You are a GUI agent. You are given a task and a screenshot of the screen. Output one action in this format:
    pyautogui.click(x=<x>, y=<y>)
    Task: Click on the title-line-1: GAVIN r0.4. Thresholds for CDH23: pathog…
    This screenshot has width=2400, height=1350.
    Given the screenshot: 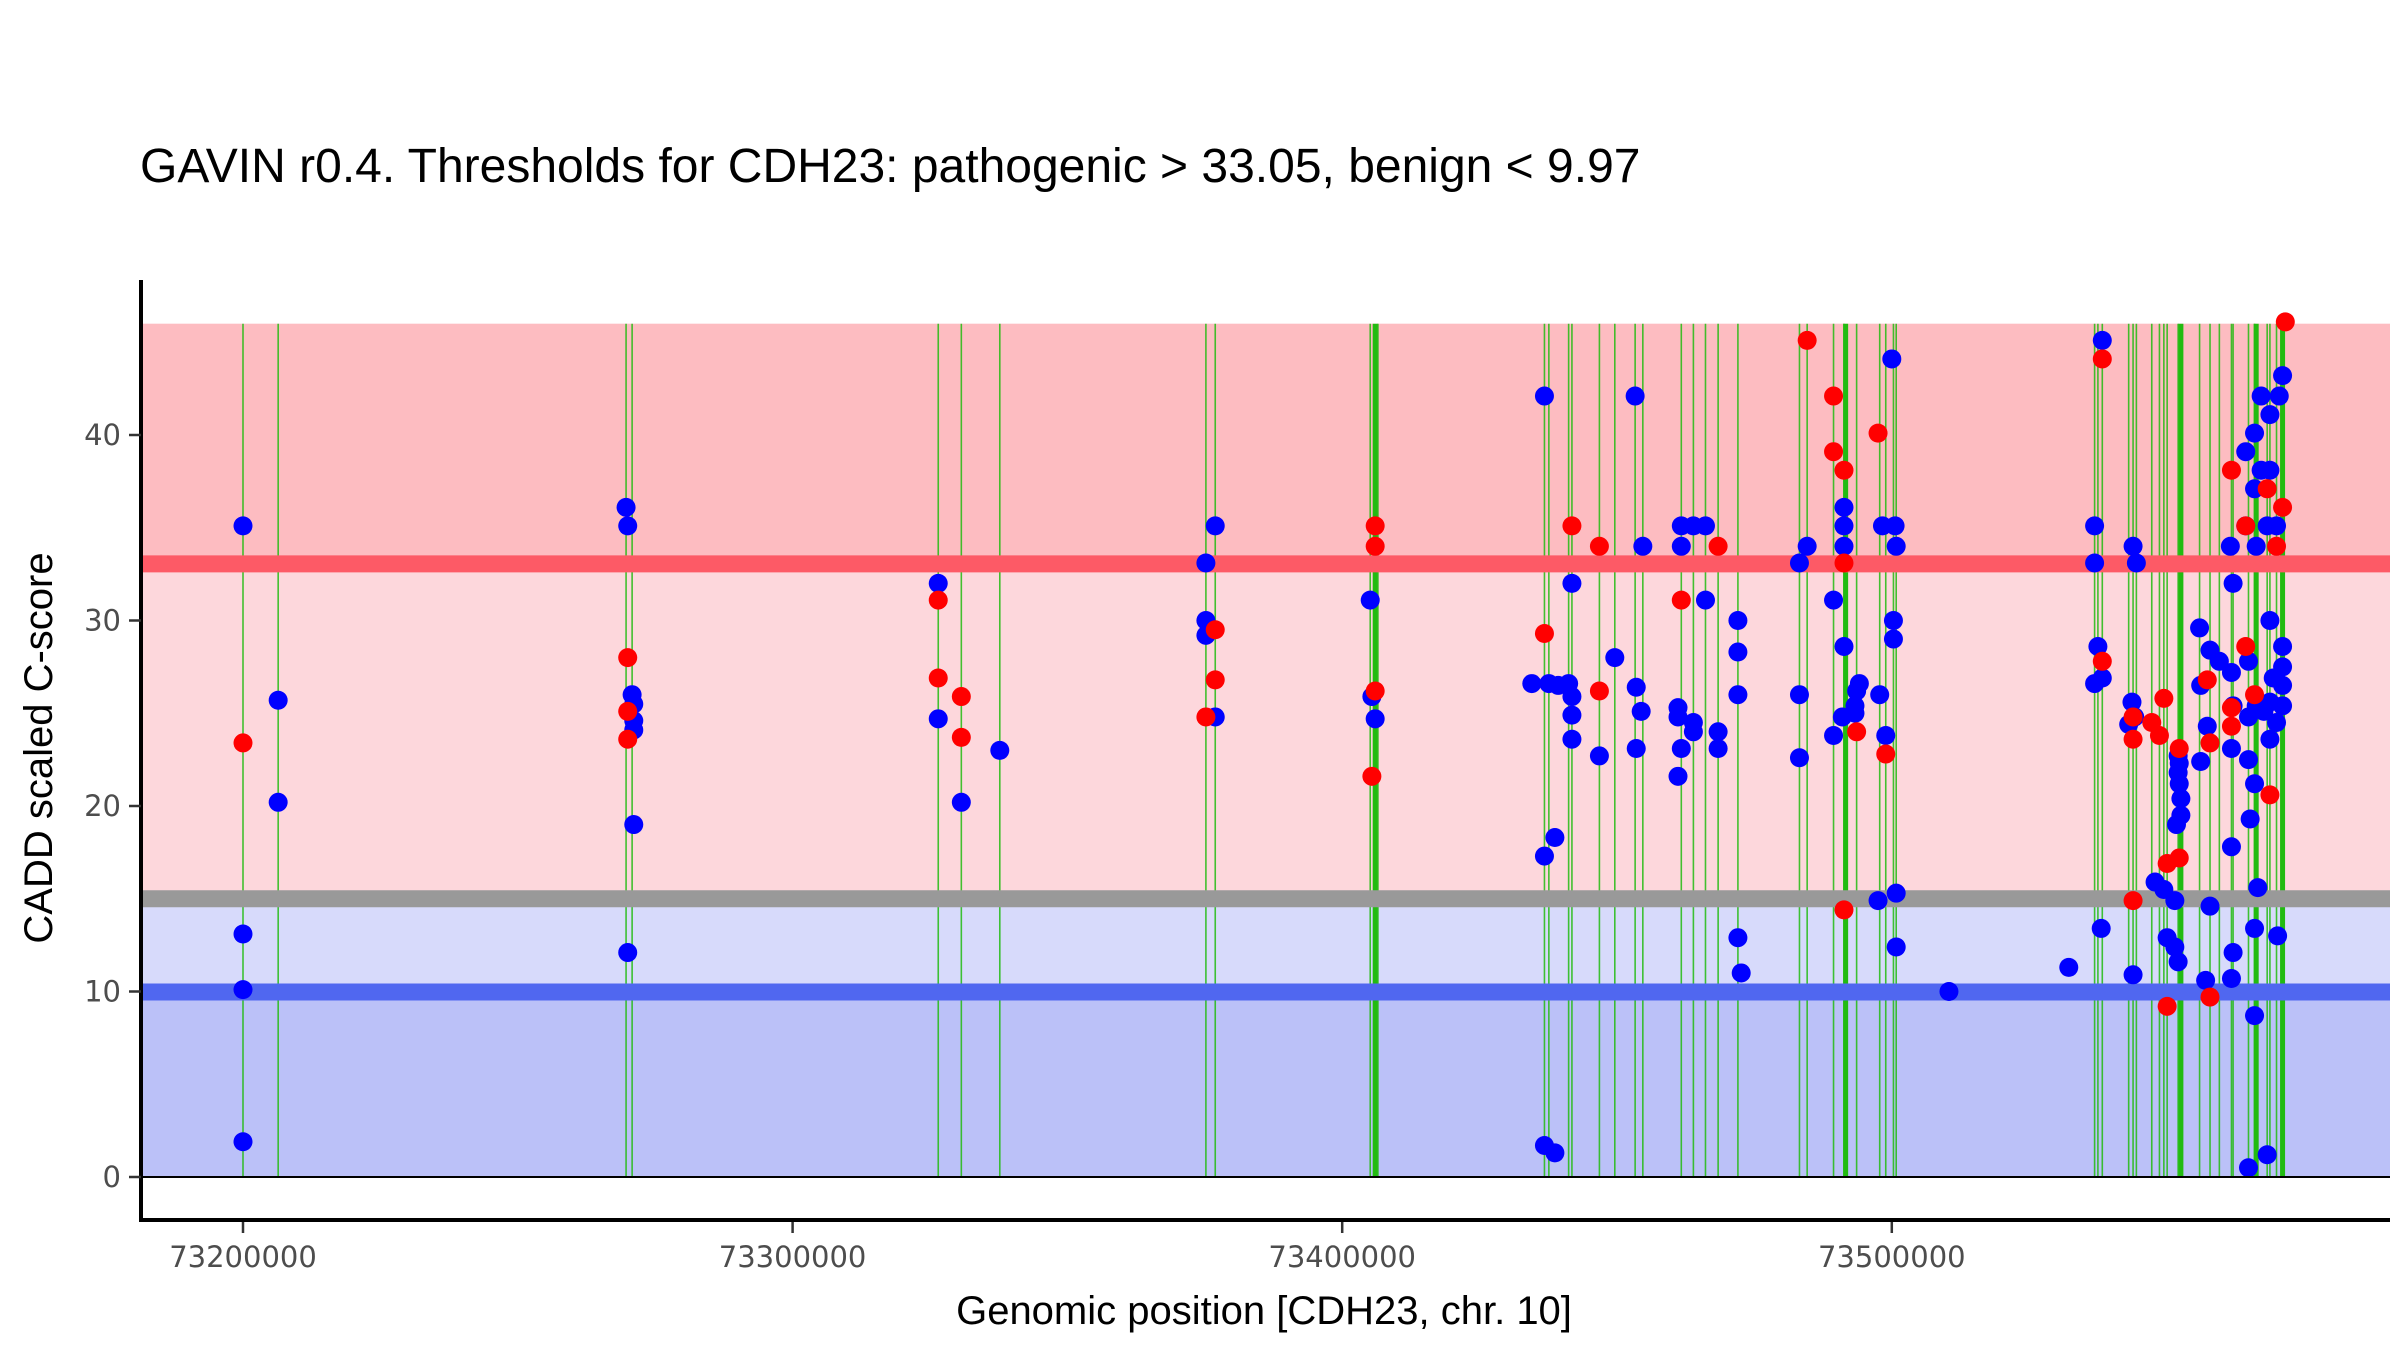 What is the action you would take?
    pyautogui.click(x=890, y=166)
    